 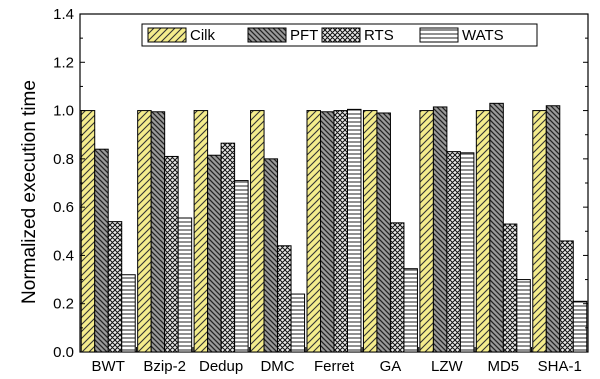 What do you see at coordinates (383, 232) in the screenshot?
I see `bar-pft-ga` at bounding box center [383, 232].